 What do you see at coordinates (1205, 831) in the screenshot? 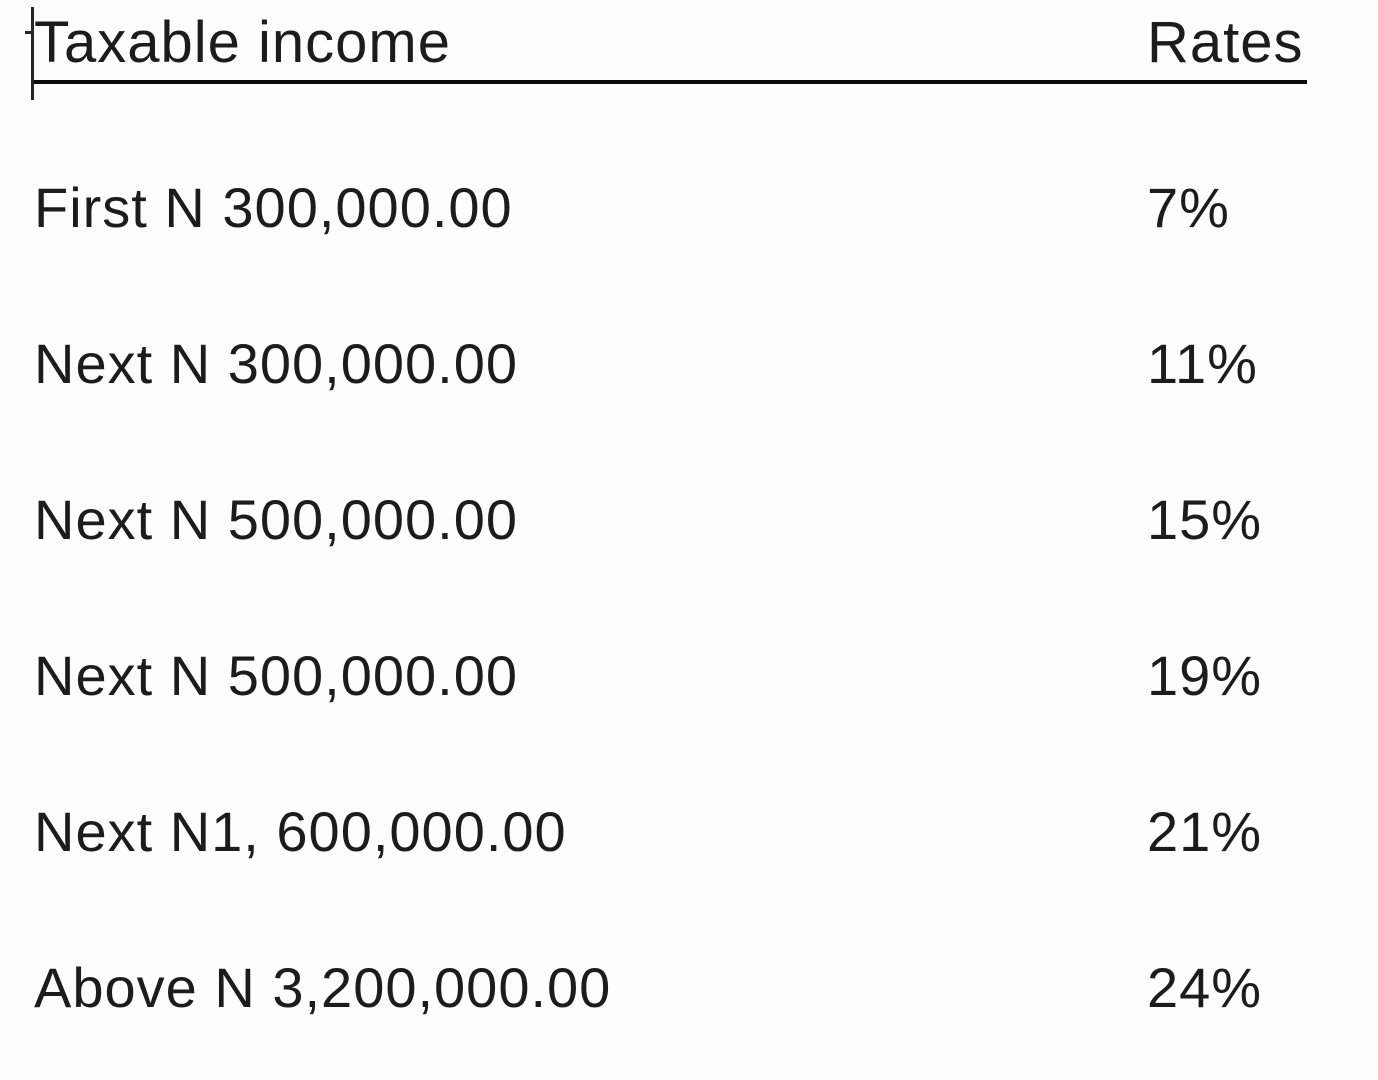
I see `rate-cell: 21%` at bounding box center [1205, 831].